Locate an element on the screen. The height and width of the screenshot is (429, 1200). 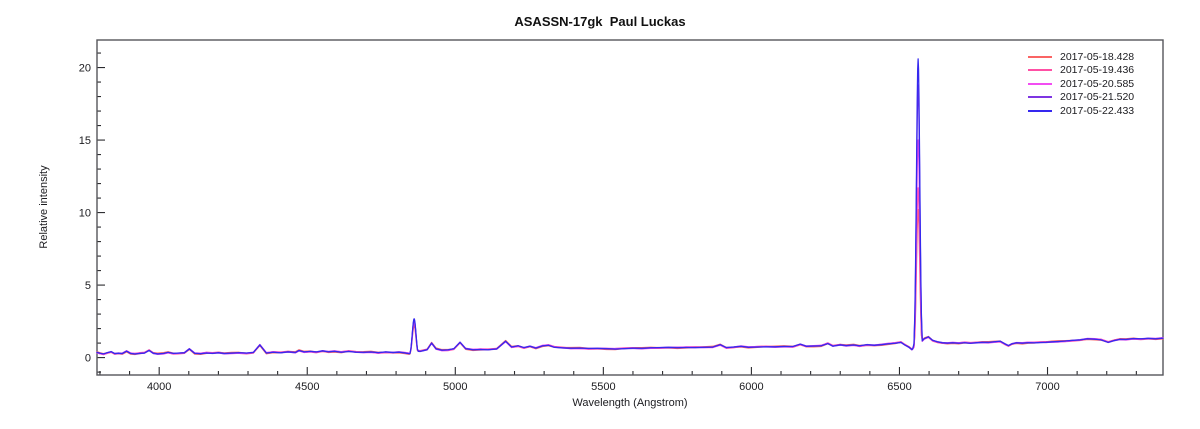
legend-label: 2017-05-21.520 is located at coordinates (1097, 97).